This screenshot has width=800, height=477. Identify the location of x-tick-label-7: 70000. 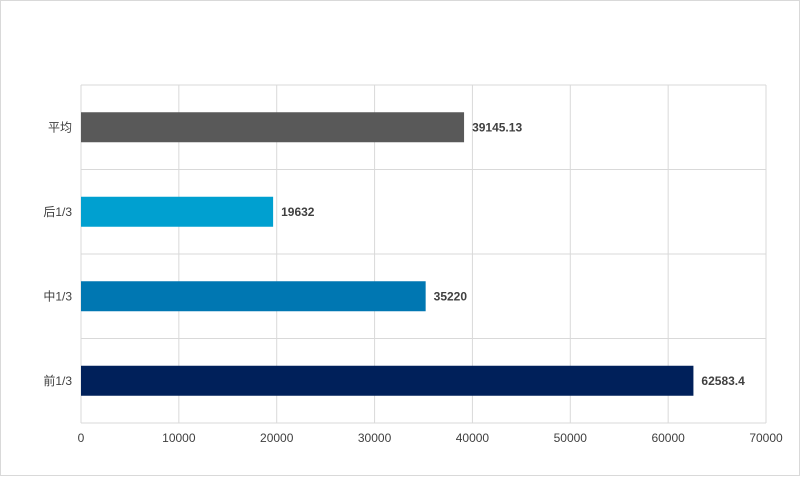
(766, 438).